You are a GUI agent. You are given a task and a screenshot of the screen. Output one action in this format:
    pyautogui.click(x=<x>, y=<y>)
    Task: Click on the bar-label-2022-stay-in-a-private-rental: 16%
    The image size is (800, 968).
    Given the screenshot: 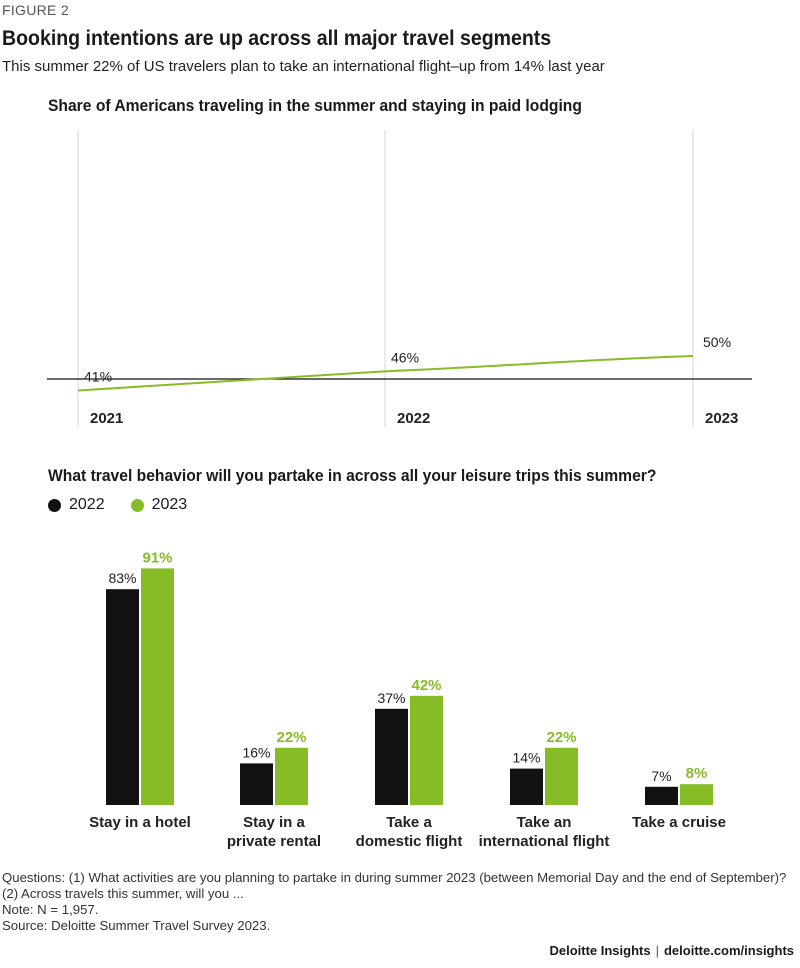 What is the action you would take?
    pyautogui.click(x=256, y=752)
    